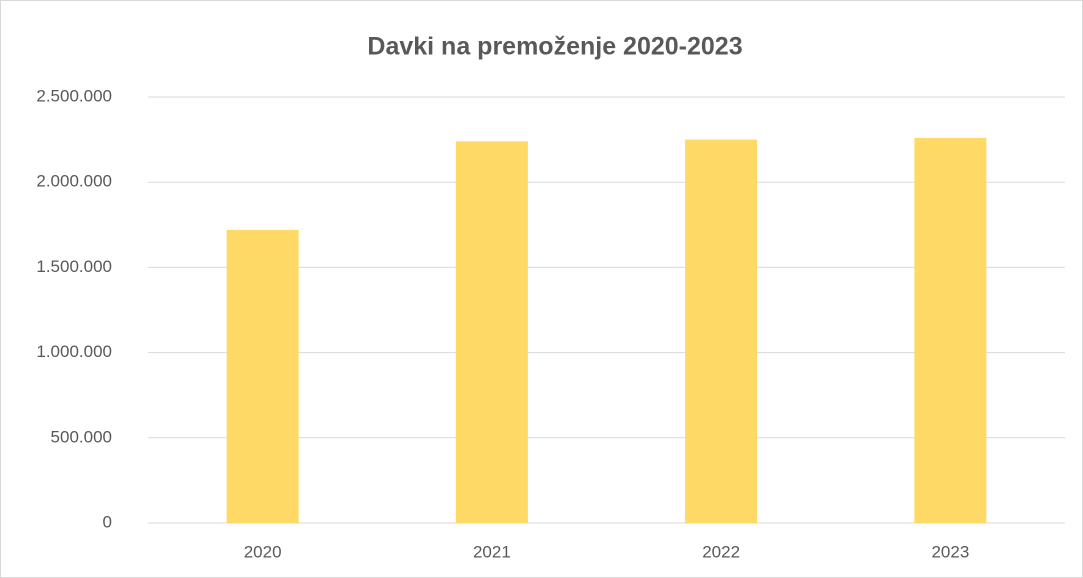 This screenshot has width=1083, height=578. Describe the element at coordinates (74, 95) in the screenshot. I see `y-tick-label: 2.500.000` at that location.